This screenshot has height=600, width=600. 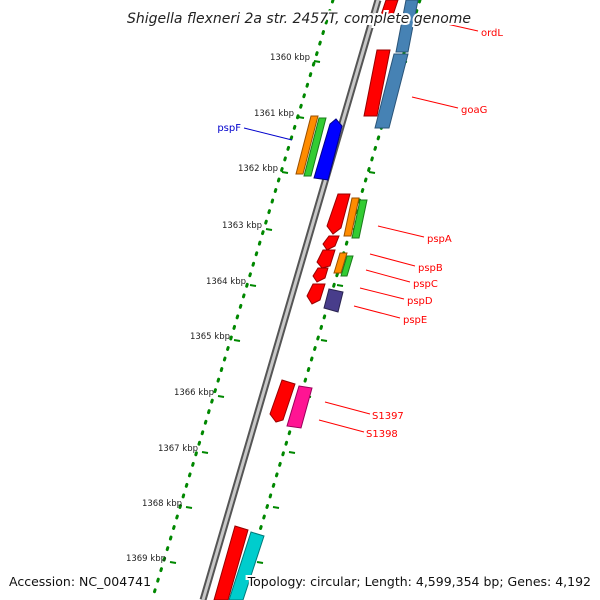 What do you see at coordinates (382, 434) in the screenshot?
I see `gene-label-S1398: S1398` at bounding box center [382, 434].